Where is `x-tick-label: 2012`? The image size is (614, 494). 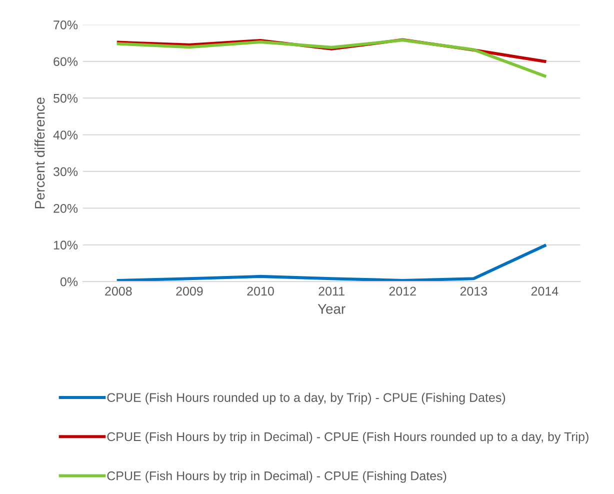
x-tick-label: 2012 is located at coordinates (402, 291).